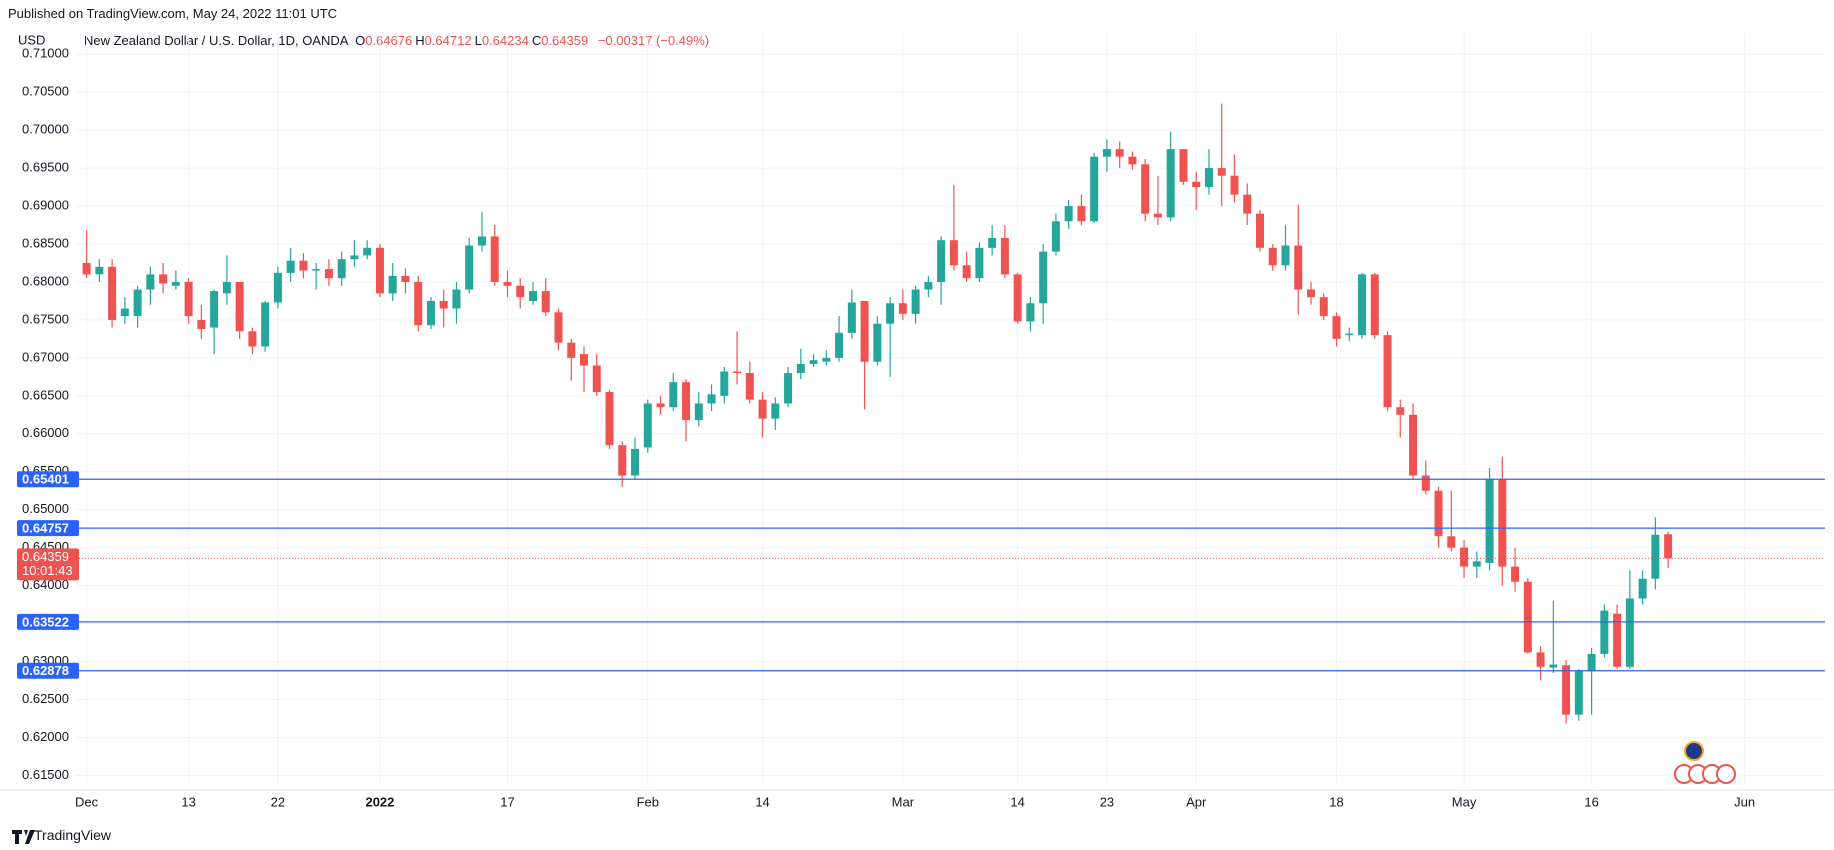 The height and width of the screenshot is (850, 1834). What do you see at coordinates (1196, 801) in the screenshot?
I see `x-tick-label: Apr` at bounding box center [1196, 801].